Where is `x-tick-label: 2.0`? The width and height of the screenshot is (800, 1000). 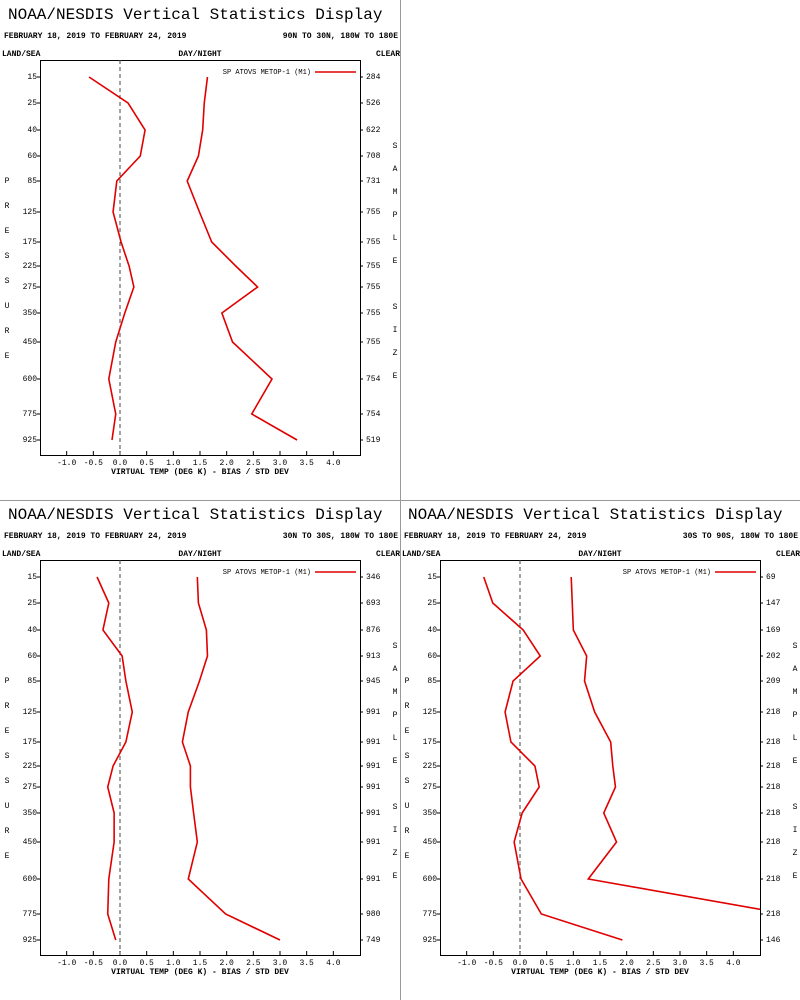 x-tick-label: 2.0 is located at coordinates (626, 963).